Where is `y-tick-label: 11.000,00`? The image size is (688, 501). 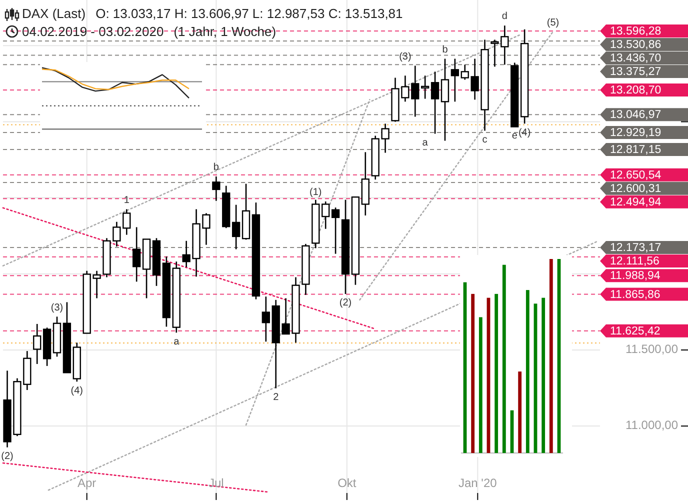
y-tick-label: 11.000,00 is located at coordinates (652, 425).